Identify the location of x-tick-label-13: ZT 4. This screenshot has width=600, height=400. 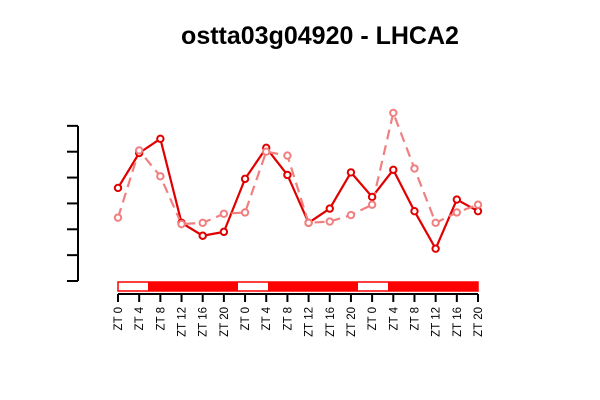
(394, 318).